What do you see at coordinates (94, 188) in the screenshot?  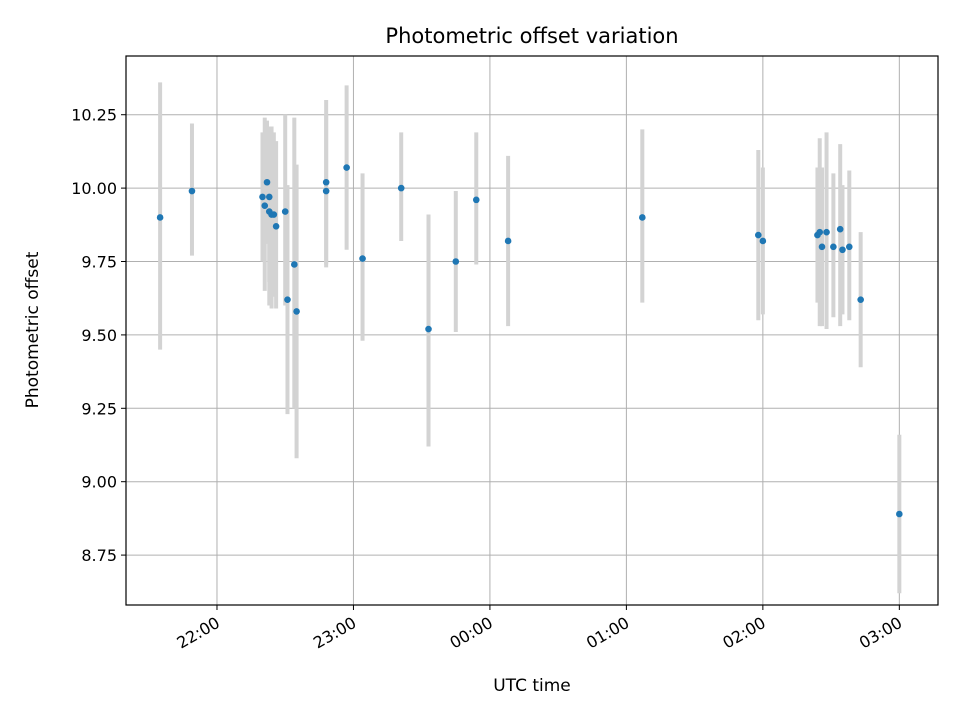 I see `y-tick-label: 10.00` at bounding box center [94, 188].